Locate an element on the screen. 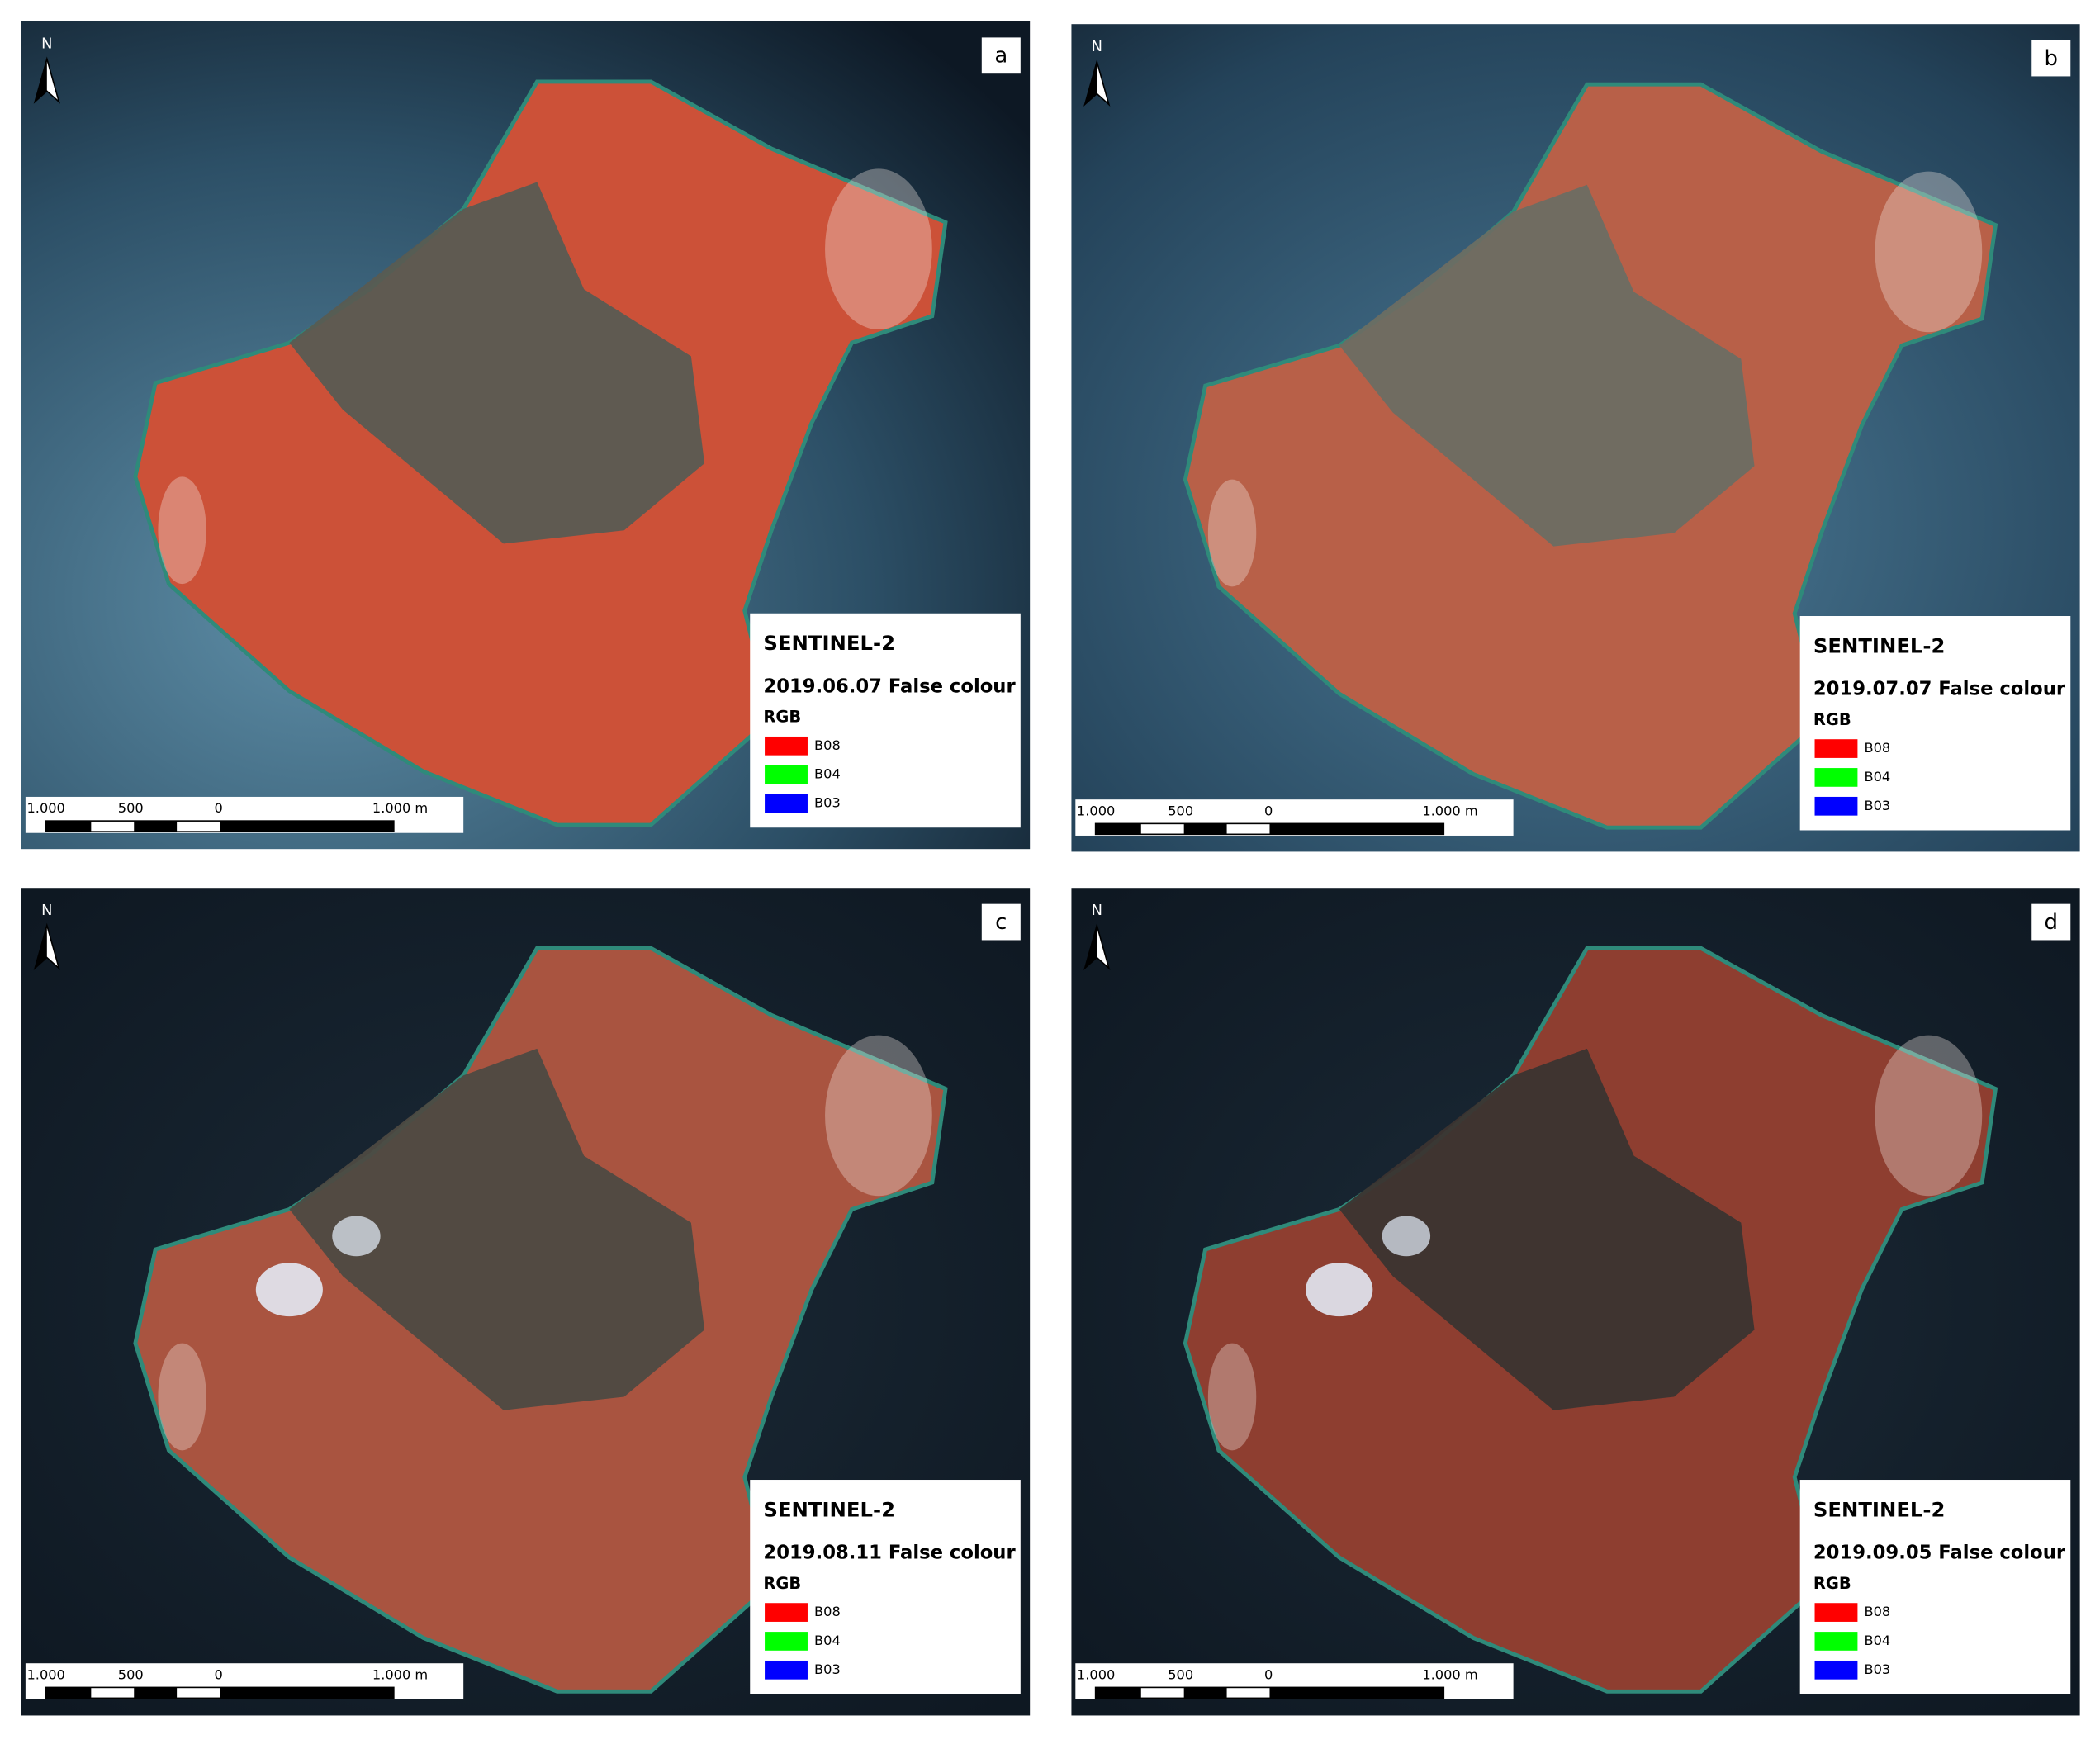 The width and height of the screenshot is (2100, 1749). panel-label: a is located at coordinates (1001, 56).